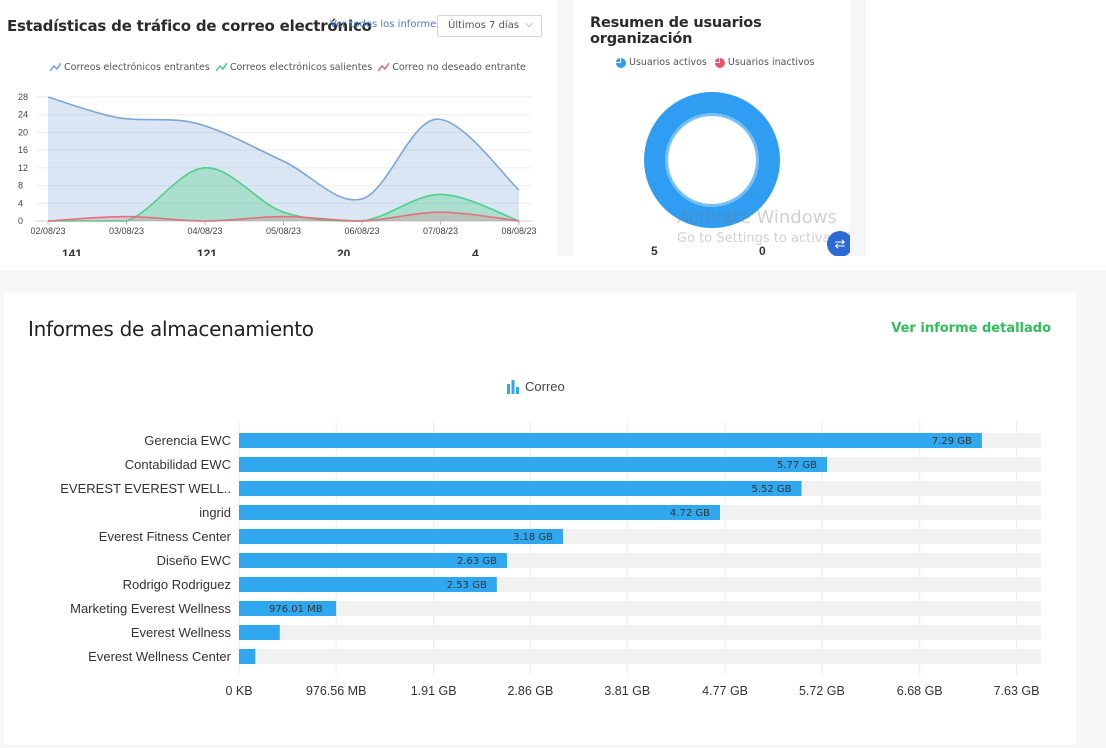 This screenshot has height=748, width=1106. Describe the element at coordinates (676, 31) in the screenshot. I see `users-title: Resumen de usuarios organización` at that location.